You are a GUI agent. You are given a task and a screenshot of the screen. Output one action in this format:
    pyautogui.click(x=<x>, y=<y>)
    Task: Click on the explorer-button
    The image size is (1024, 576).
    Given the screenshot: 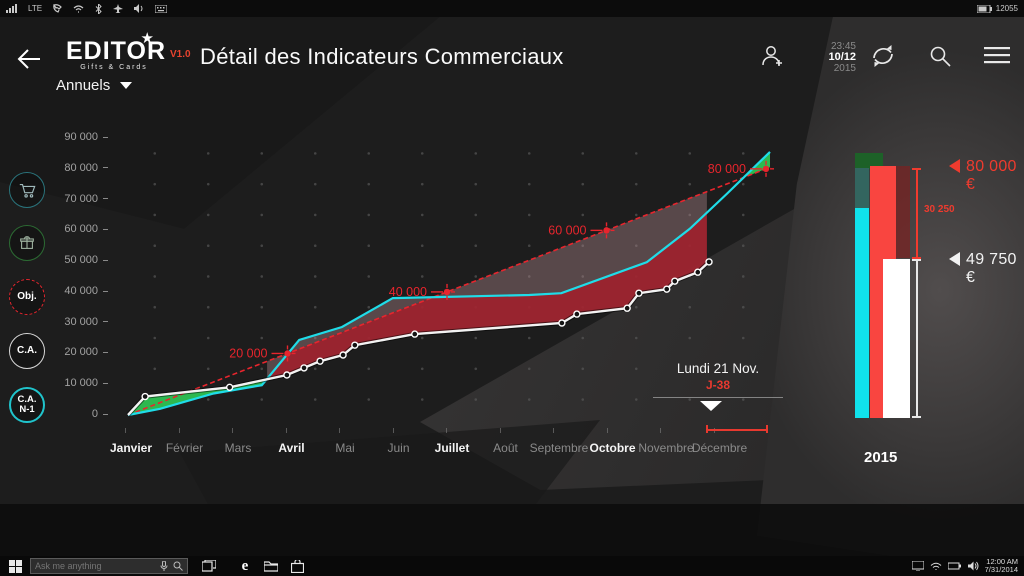 What is the action you would take?
    pyautogui.click(x=271, y=566)
    